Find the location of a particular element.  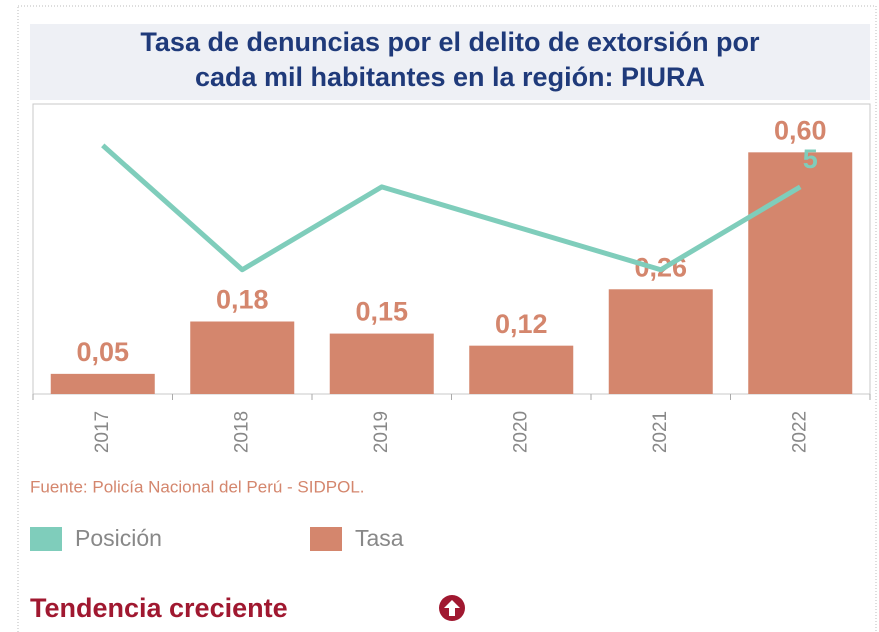

data-label: 0,05 is located at coordinates (102, 352).